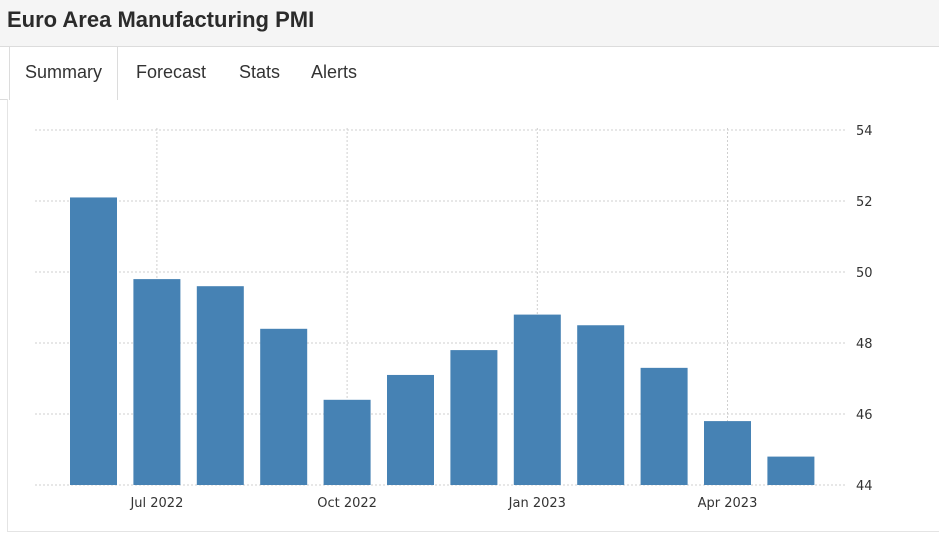 This screenshot has width=939, height=535. What do you see at coordinates (864, 486) in the screenshot?
I see `y-tick-label: 44` at bounding box center [864, 486].